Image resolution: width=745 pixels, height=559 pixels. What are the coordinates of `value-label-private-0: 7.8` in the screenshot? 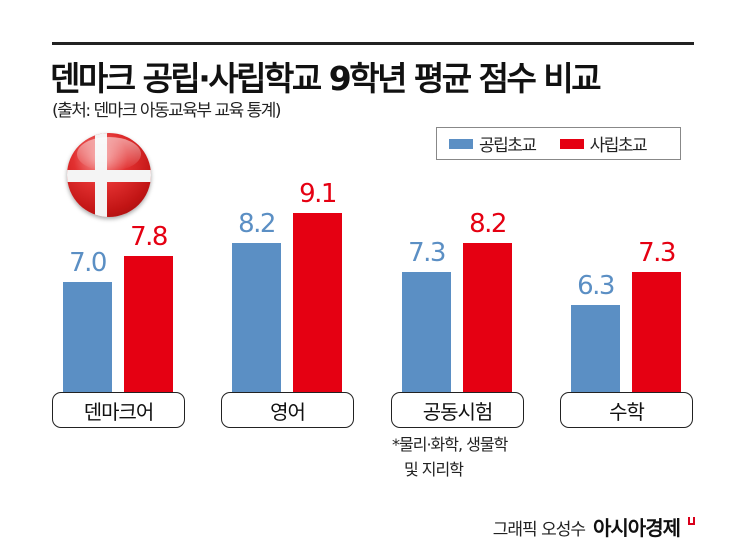 It's located at (149, 237).